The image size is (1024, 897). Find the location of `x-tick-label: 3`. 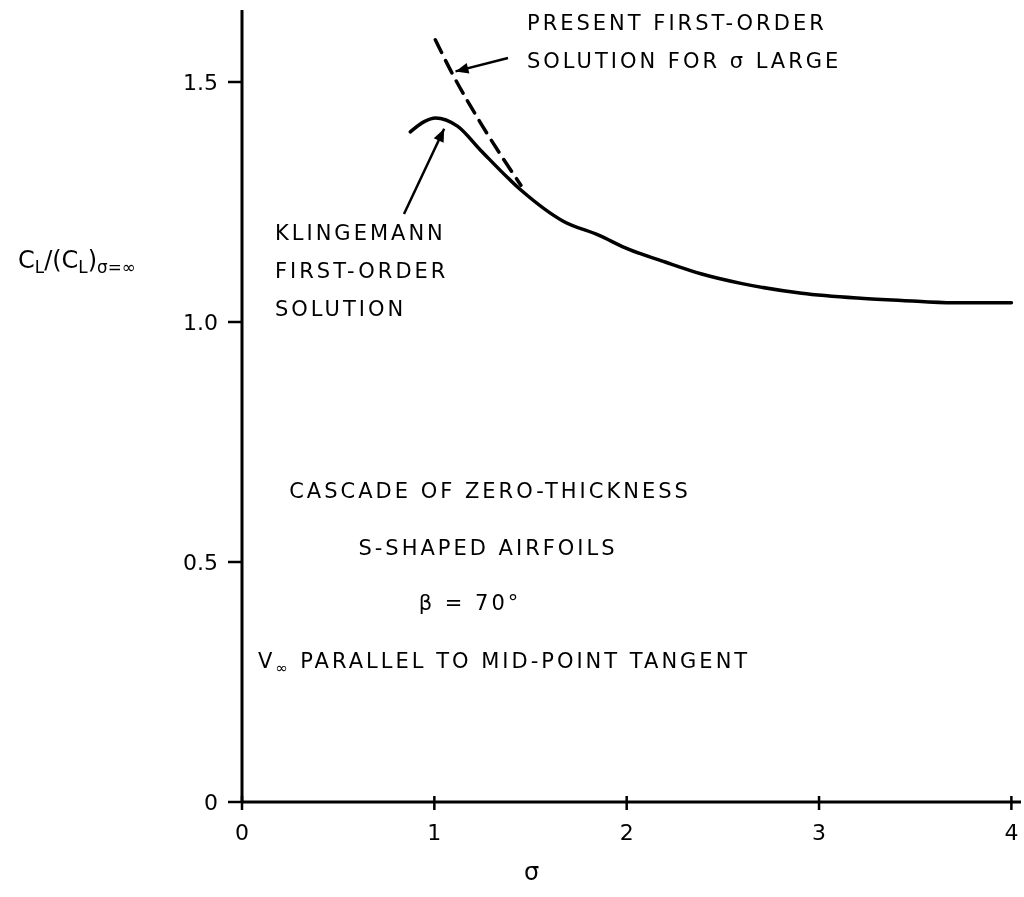

x-tick-label: 3 is located at coordinates (819, 832).